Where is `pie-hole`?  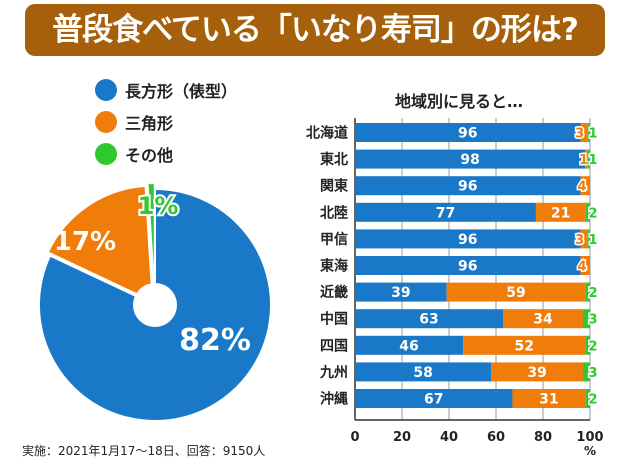
pie-hole is located at coordinates (155, 305).